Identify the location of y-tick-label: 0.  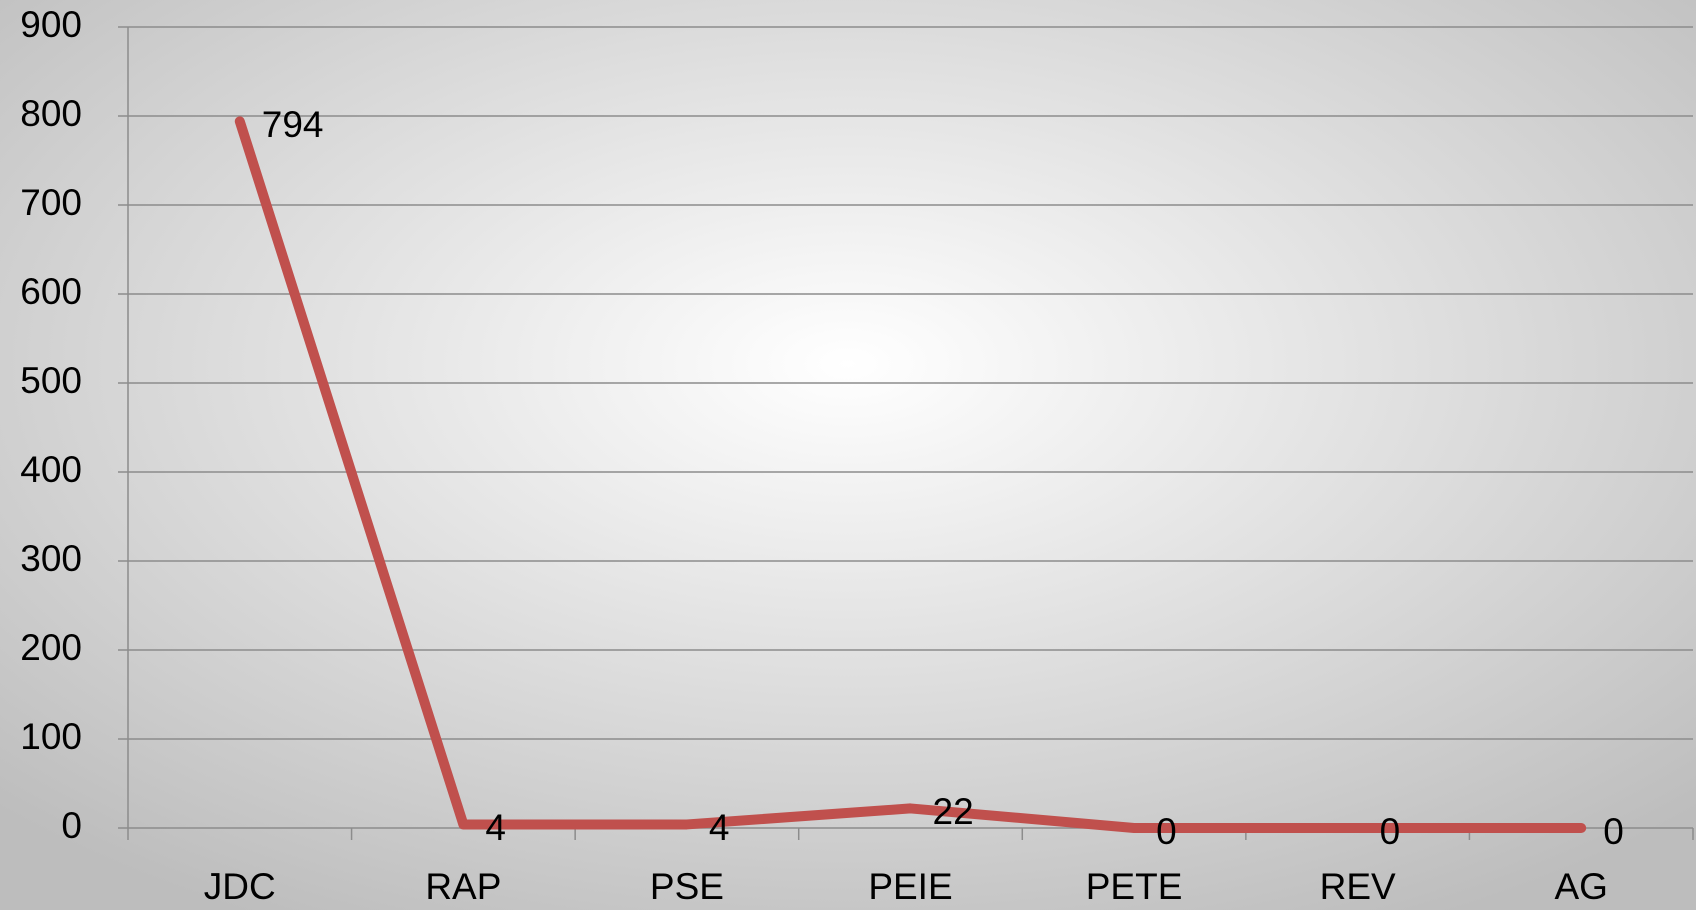
(71, 825).